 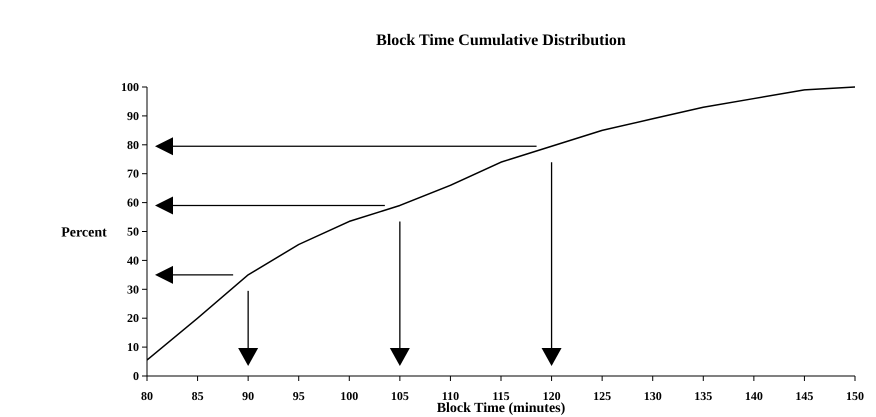 What do you see at coordinates (84, 233) in the screenshot?
I see `y-axis-title: Percent` at bounding box center [84, 233].